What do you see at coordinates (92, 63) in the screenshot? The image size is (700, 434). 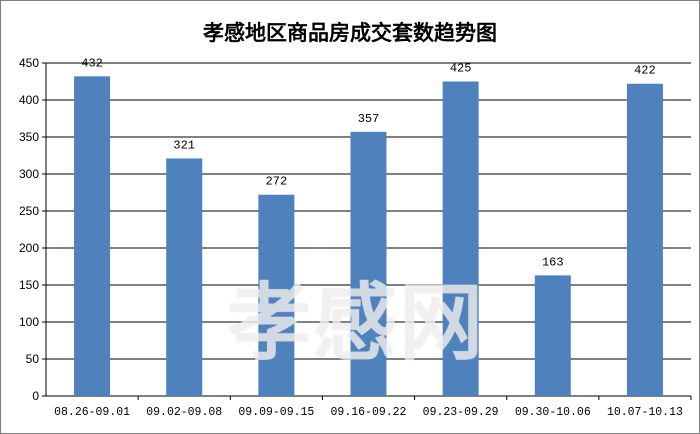 I see `data-label: 432` at bounding box center [92, 63].